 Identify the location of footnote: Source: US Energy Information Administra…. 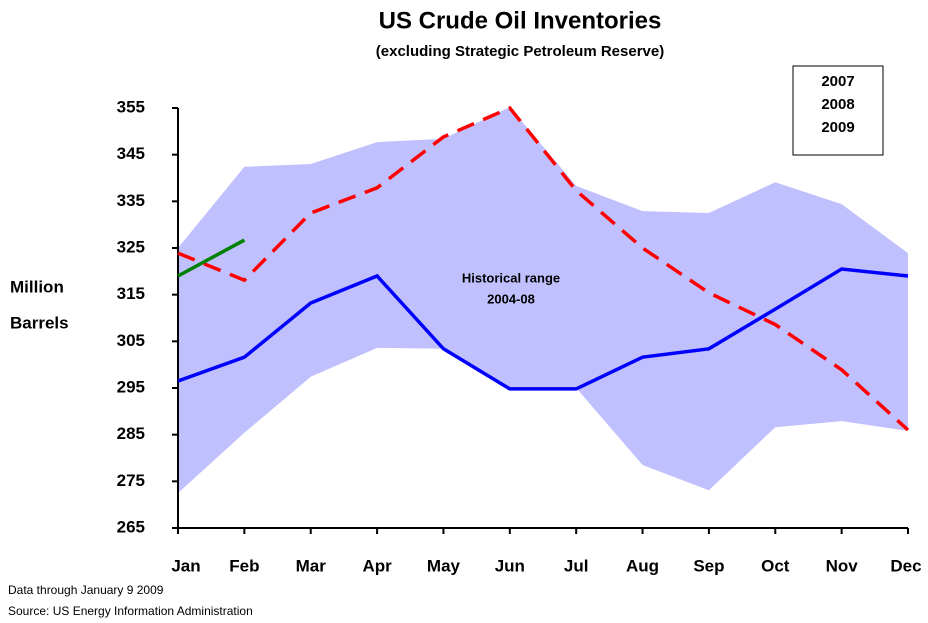
(130, 611).